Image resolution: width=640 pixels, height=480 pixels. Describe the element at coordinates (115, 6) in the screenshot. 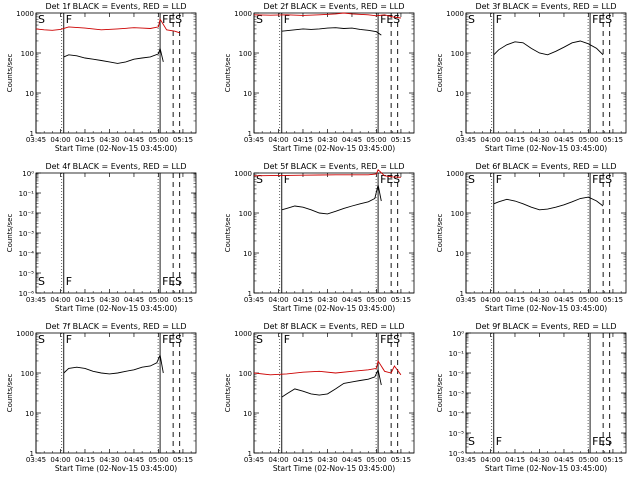

I see `panel-title: Det 1f BLACK = Events, RED = LLD` at that location.